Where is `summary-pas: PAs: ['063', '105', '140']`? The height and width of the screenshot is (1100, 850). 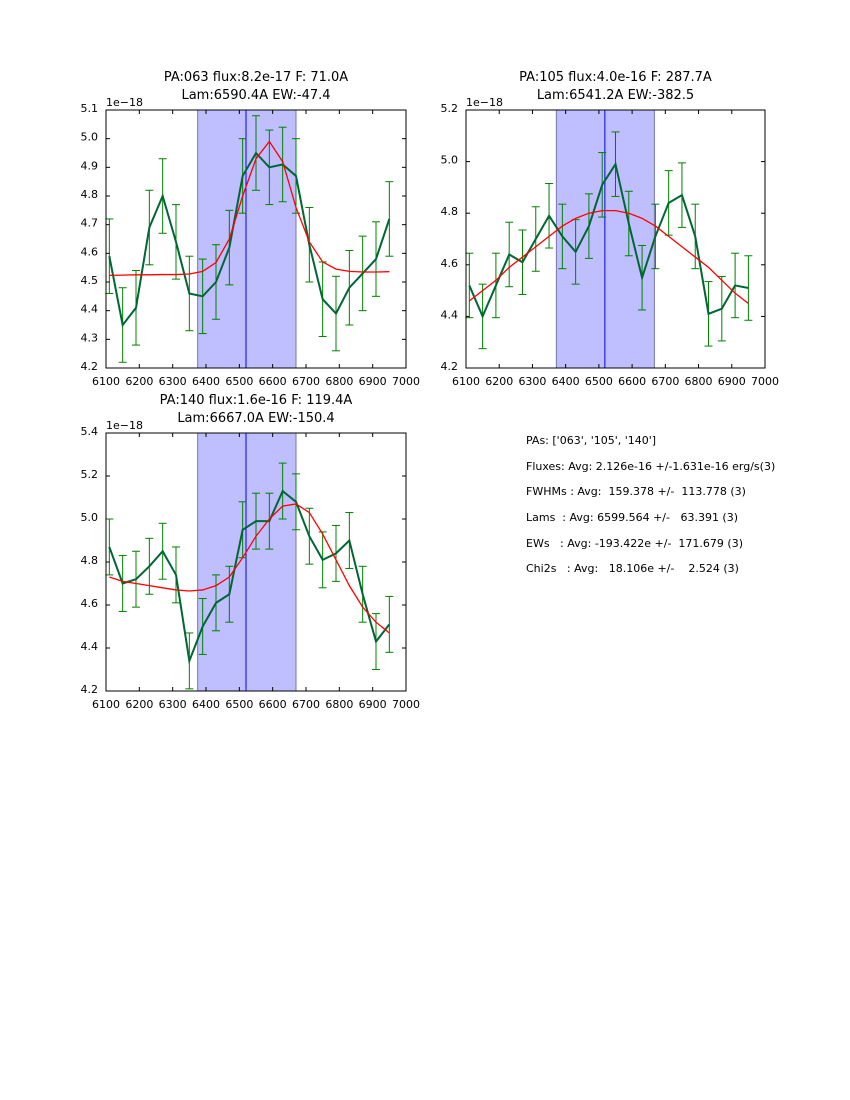 summary-pas: PAs: ['063', '105', '140'] is located at coordinates (591, 440).